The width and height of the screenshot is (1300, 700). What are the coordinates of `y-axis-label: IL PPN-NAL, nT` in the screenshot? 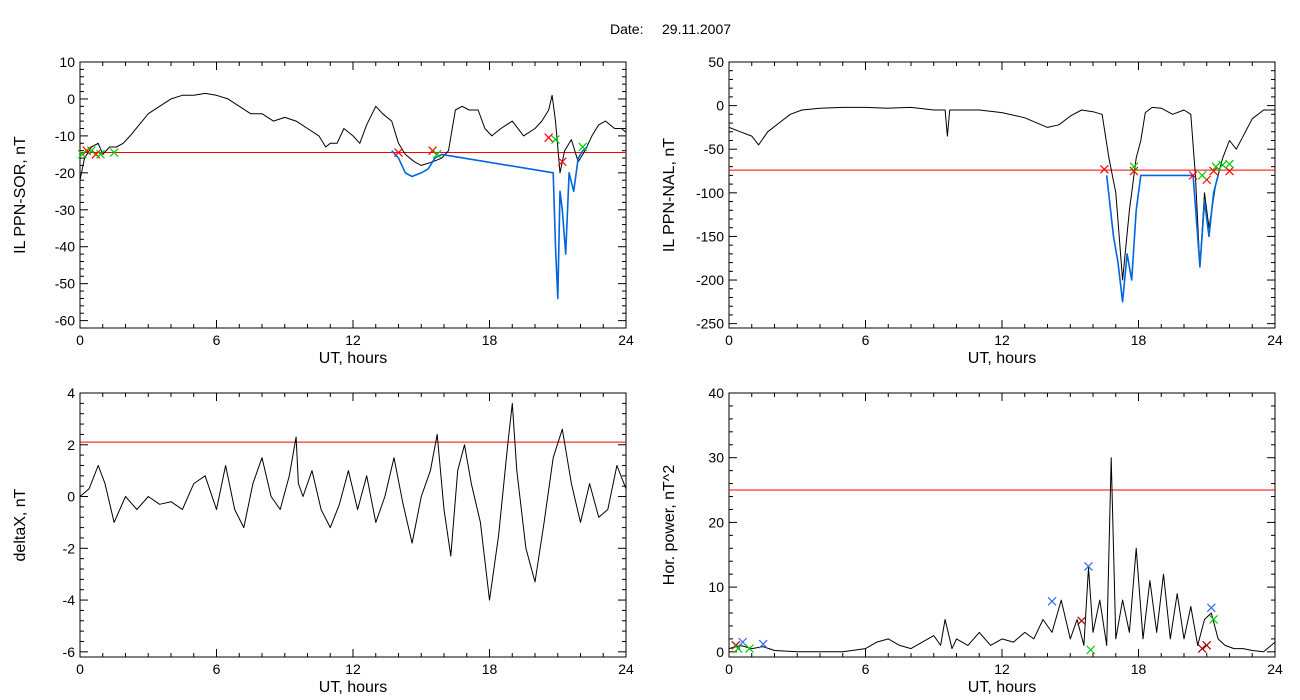 It's located at (669, 195).